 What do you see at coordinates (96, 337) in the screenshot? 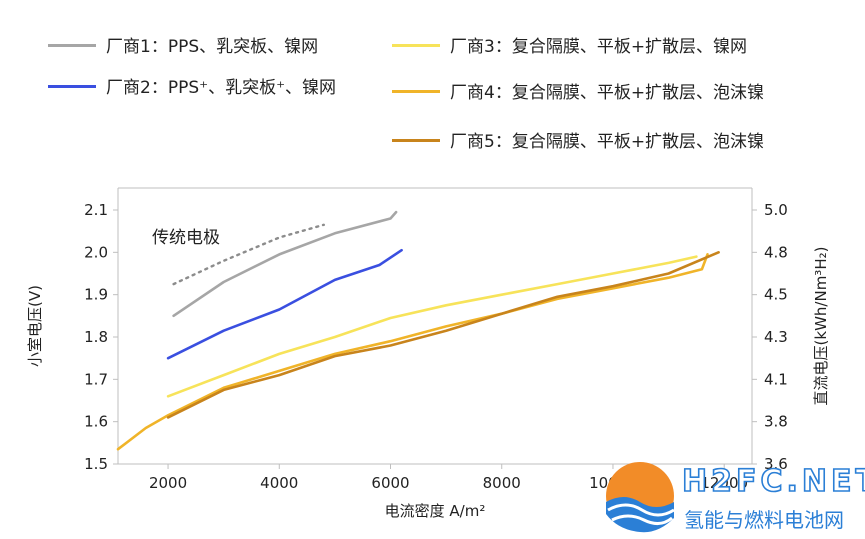
I see `y-tick-label: 1.8` at bounding box center [96, 337].